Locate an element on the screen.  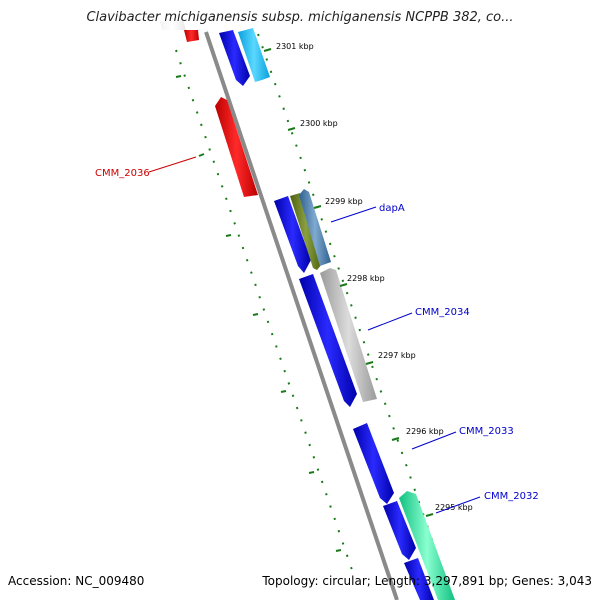
gene-label-dapa: dapA is located at coordinates (392, 208).